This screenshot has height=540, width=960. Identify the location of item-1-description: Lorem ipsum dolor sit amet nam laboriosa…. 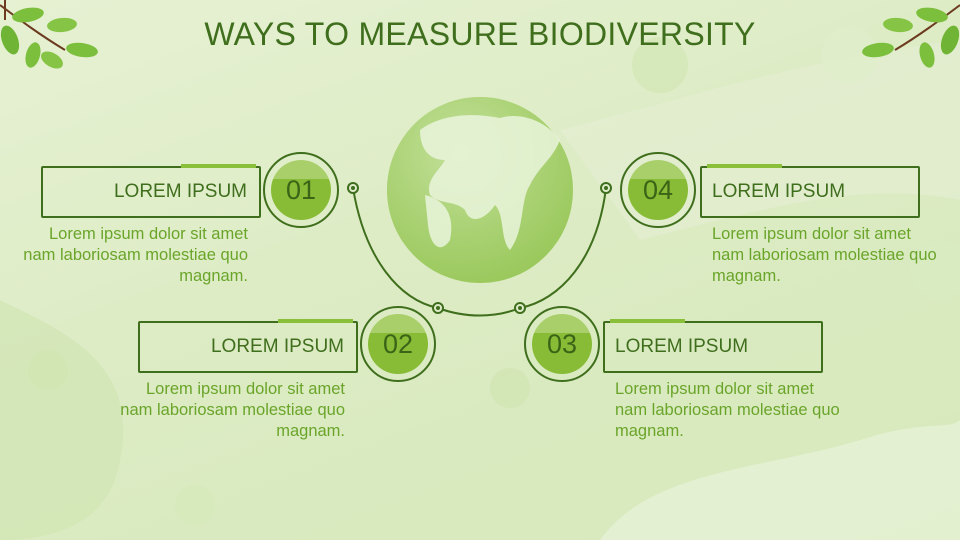
(135, 255).